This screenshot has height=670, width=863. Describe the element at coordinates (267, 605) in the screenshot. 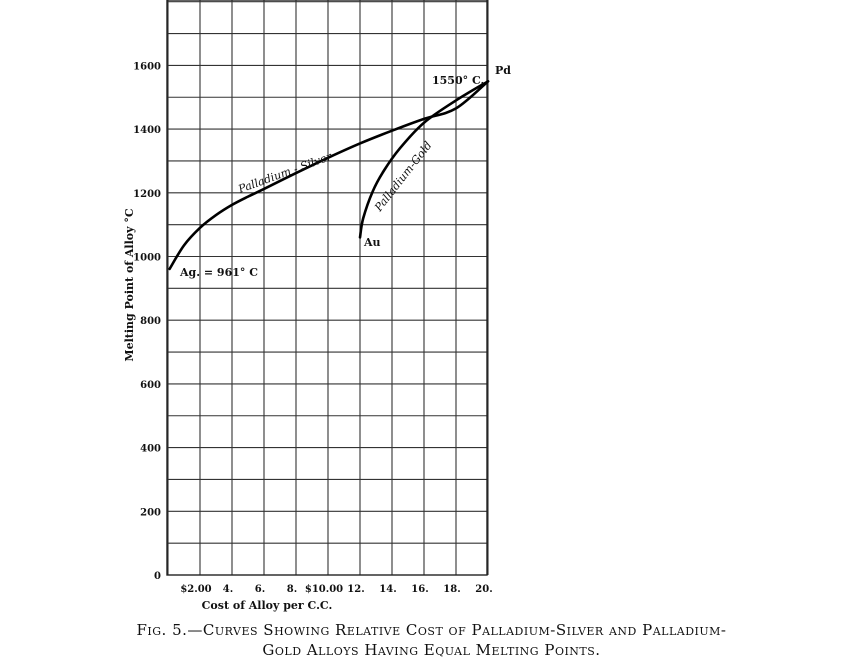

I see `x-axis-label: Cost of Alloy per C.C.` at that location.